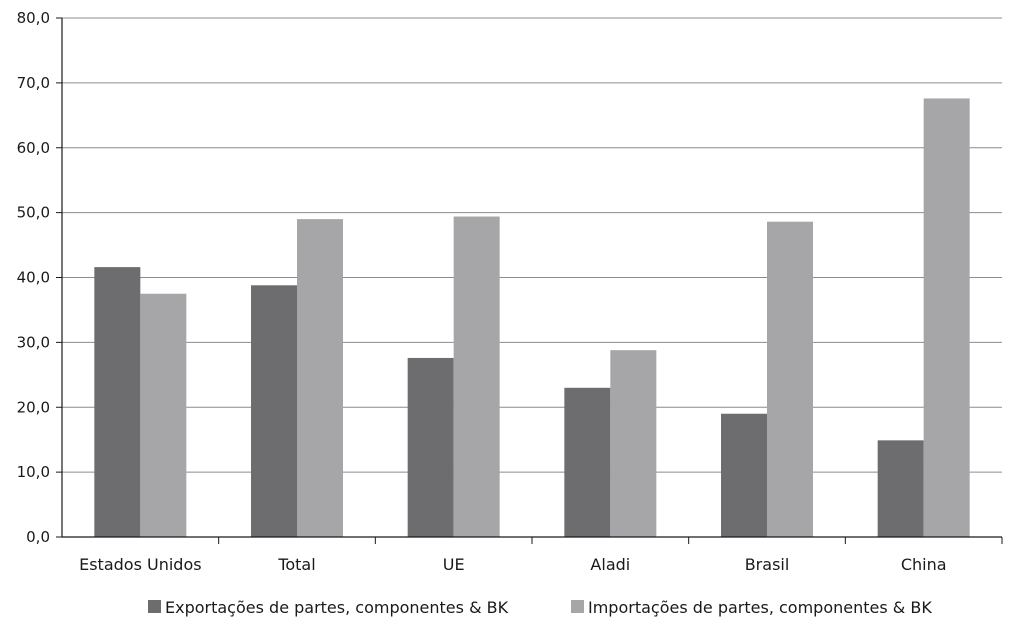 The image size is (1017, 630). I want to click on x-category-label: Brasil, so click(767, 564).